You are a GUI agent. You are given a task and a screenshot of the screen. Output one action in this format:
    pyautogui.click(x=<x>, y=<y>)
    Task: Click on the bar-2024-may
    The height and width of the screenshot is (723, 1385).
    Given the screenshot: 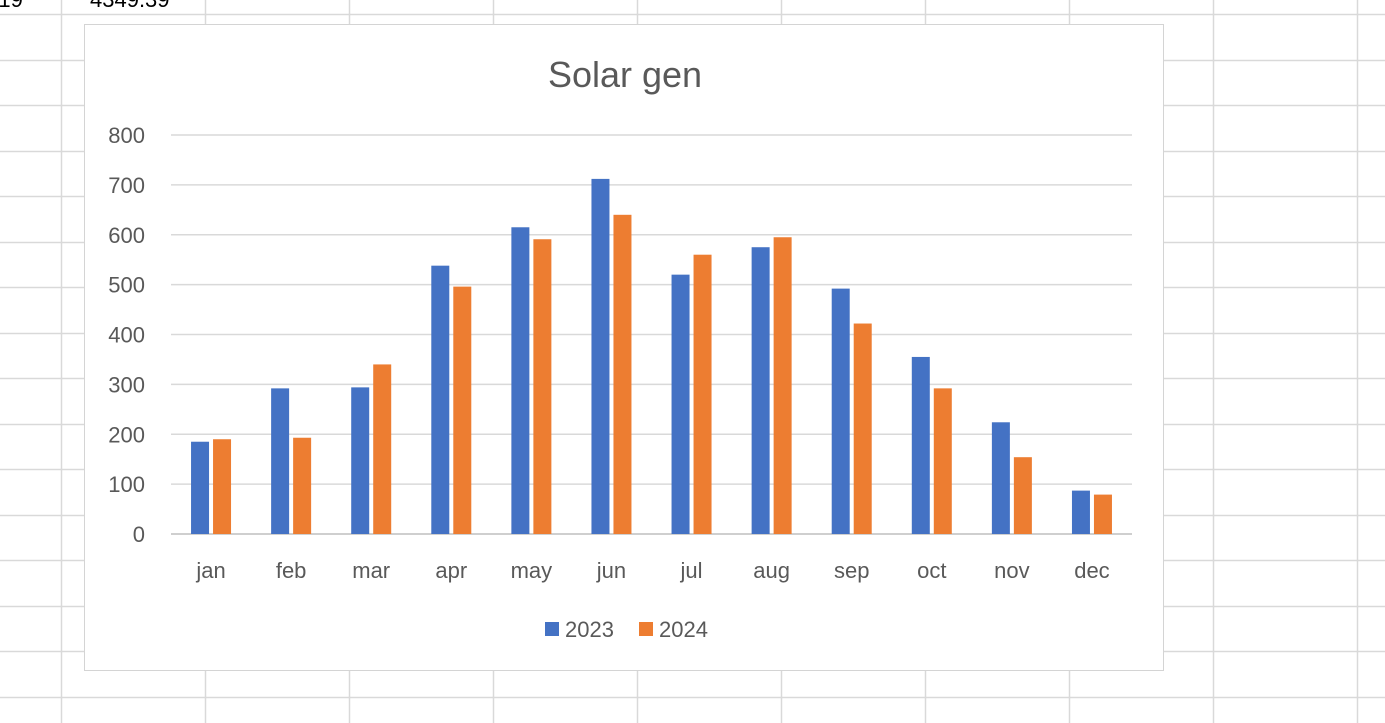 What is the action you would take?
    pyautogui.click(x=542, y=386)
    